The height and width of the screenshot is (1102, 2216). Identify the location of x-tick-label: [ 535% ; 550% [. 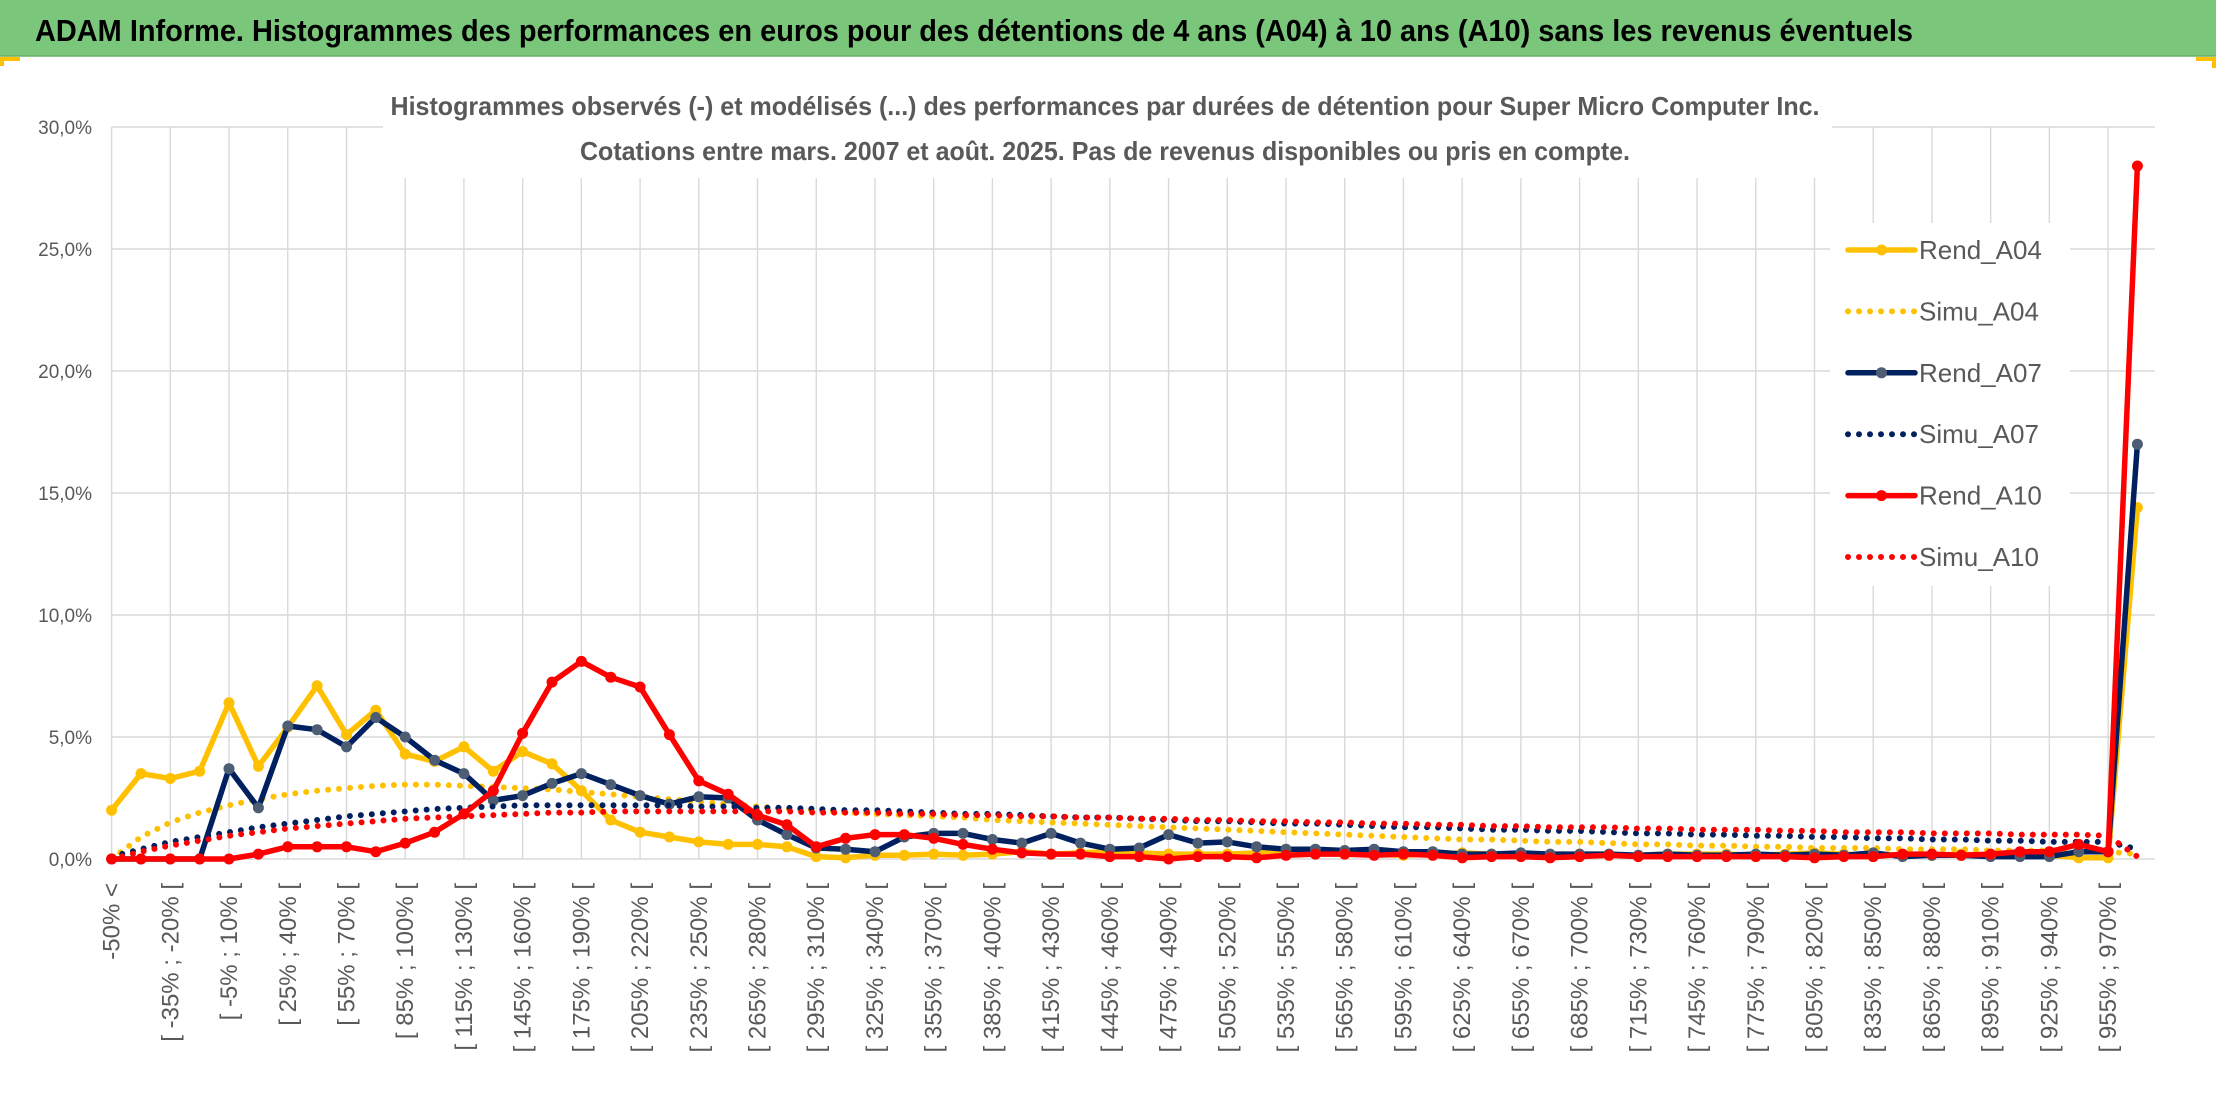
(1286, 968).